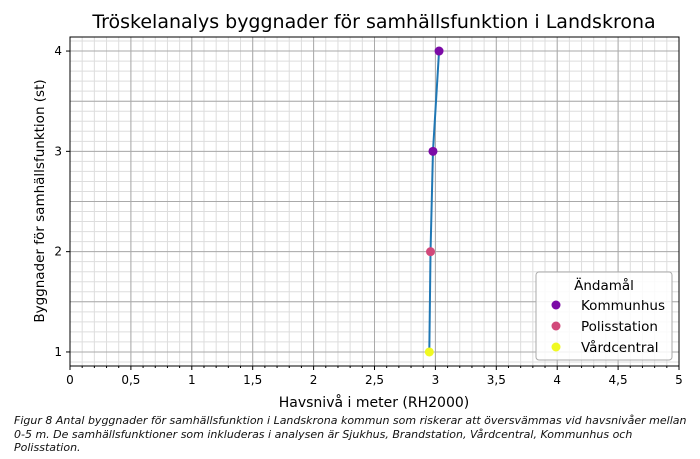 Image resolution: width=700 pixels, height=459 pixels. What do you see at coordinates (431, 252) in the screenshot?
I see `data-point-polisstation` at bounding box center [431, 252].